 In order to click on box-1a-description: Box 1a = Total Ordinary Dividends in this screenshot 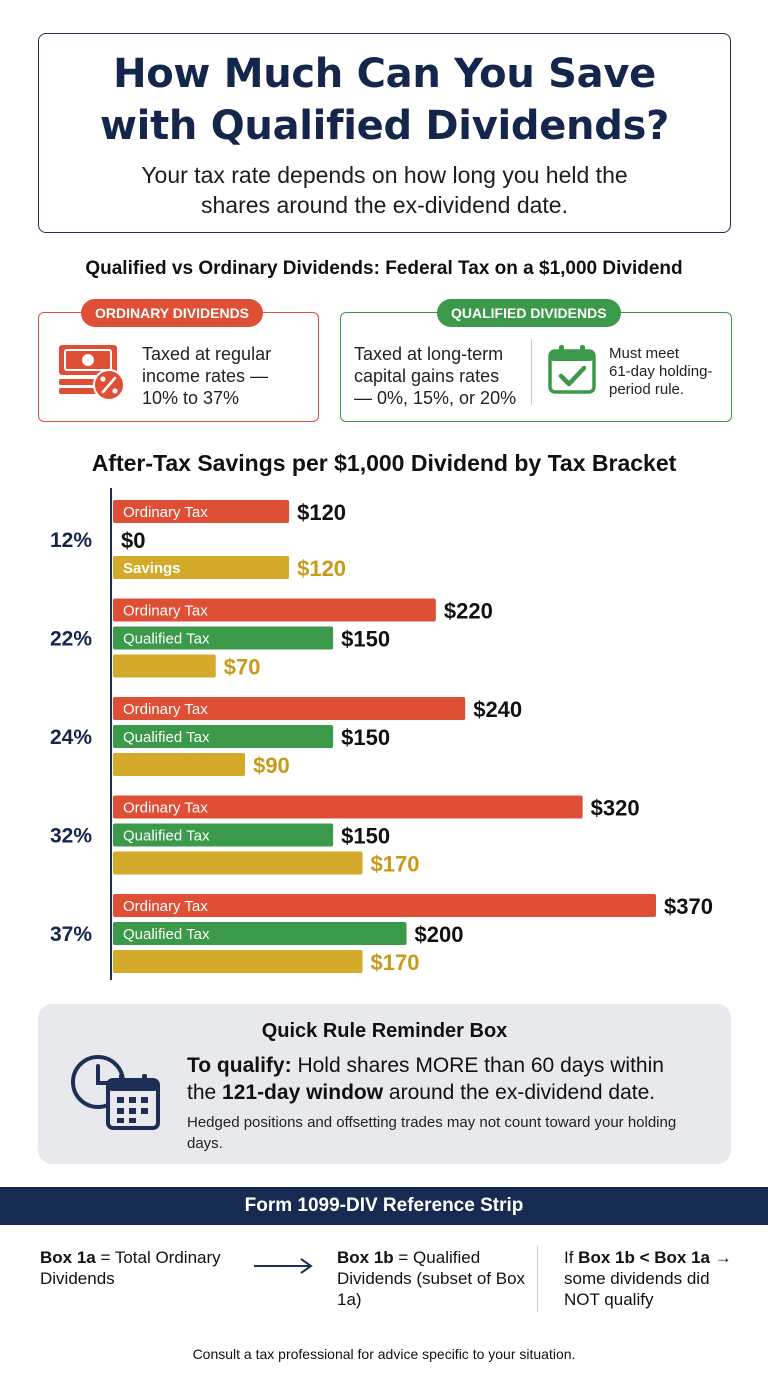, I will do `click(145, 1268)`.